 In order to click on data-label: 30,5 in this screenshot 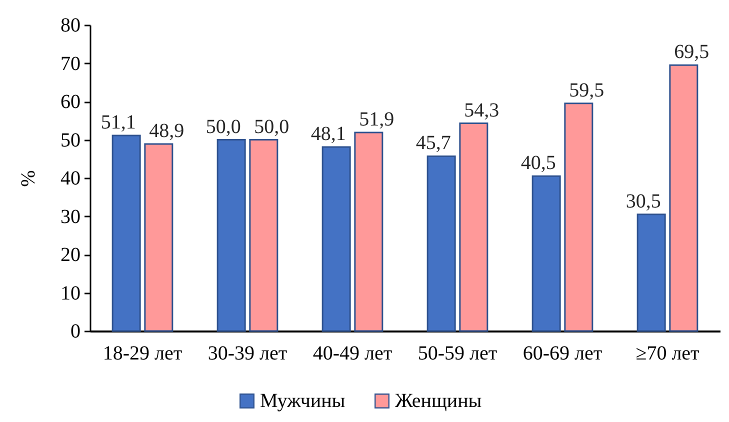, I will do `click(643, 201)`.